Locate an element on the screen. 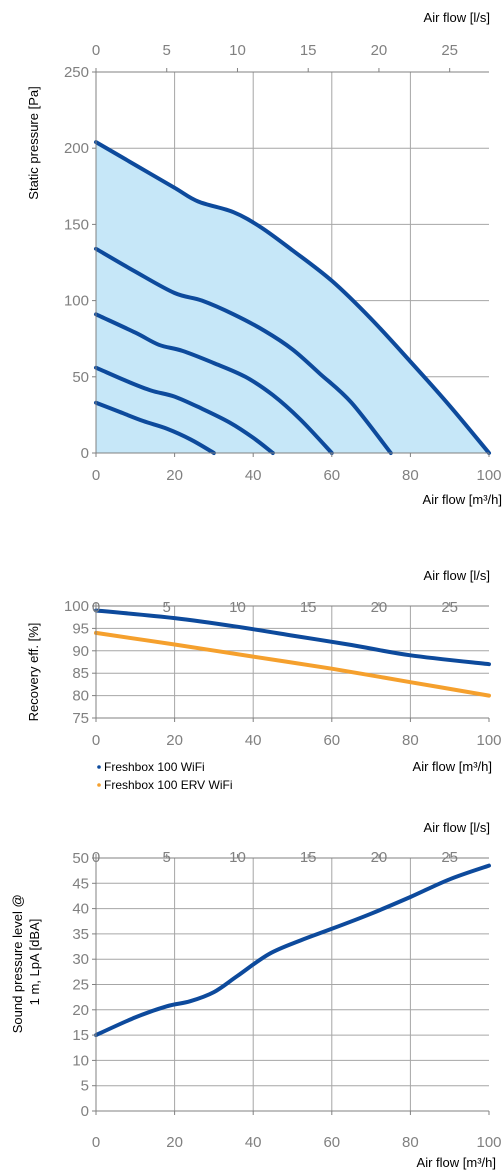 This screenshot has width=504, height=1175. y-tick-label: 20 is located at coordinates (80, 1010).